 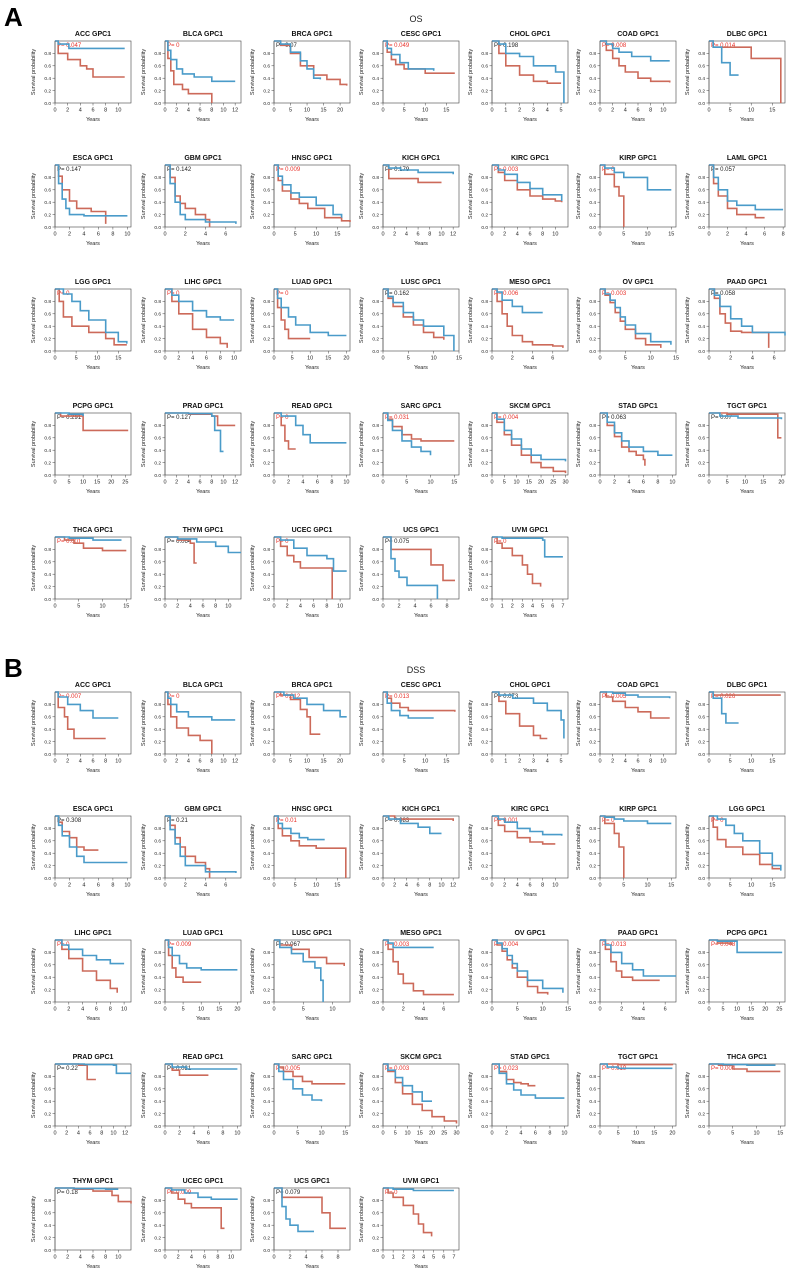 I want to click on plot-title: OV GPC1, so click(x=637, y=282).